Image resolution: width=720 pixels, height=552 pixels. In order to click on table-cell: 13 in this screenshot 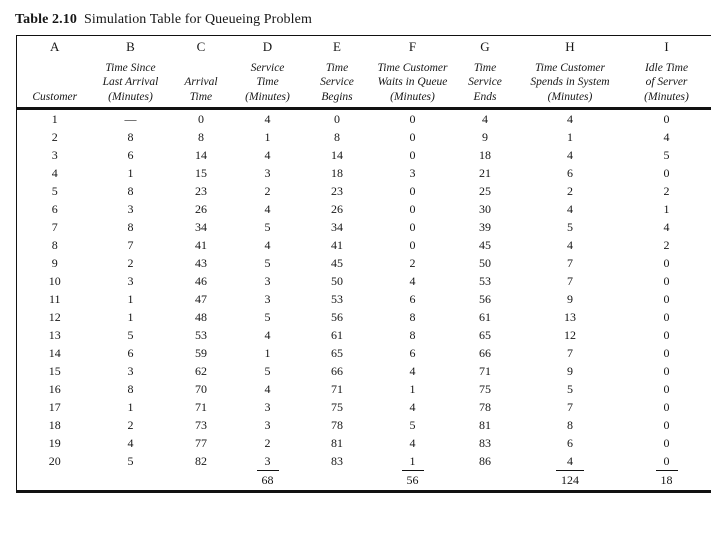, I will do `click(570, 317)`.